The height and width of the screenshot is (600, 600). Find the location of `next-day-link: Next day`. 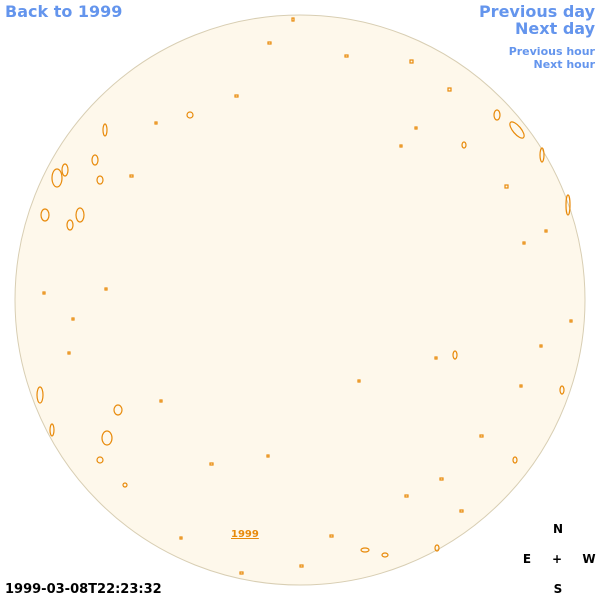

next-day-link: Next day is located at coordinates (555, 28).